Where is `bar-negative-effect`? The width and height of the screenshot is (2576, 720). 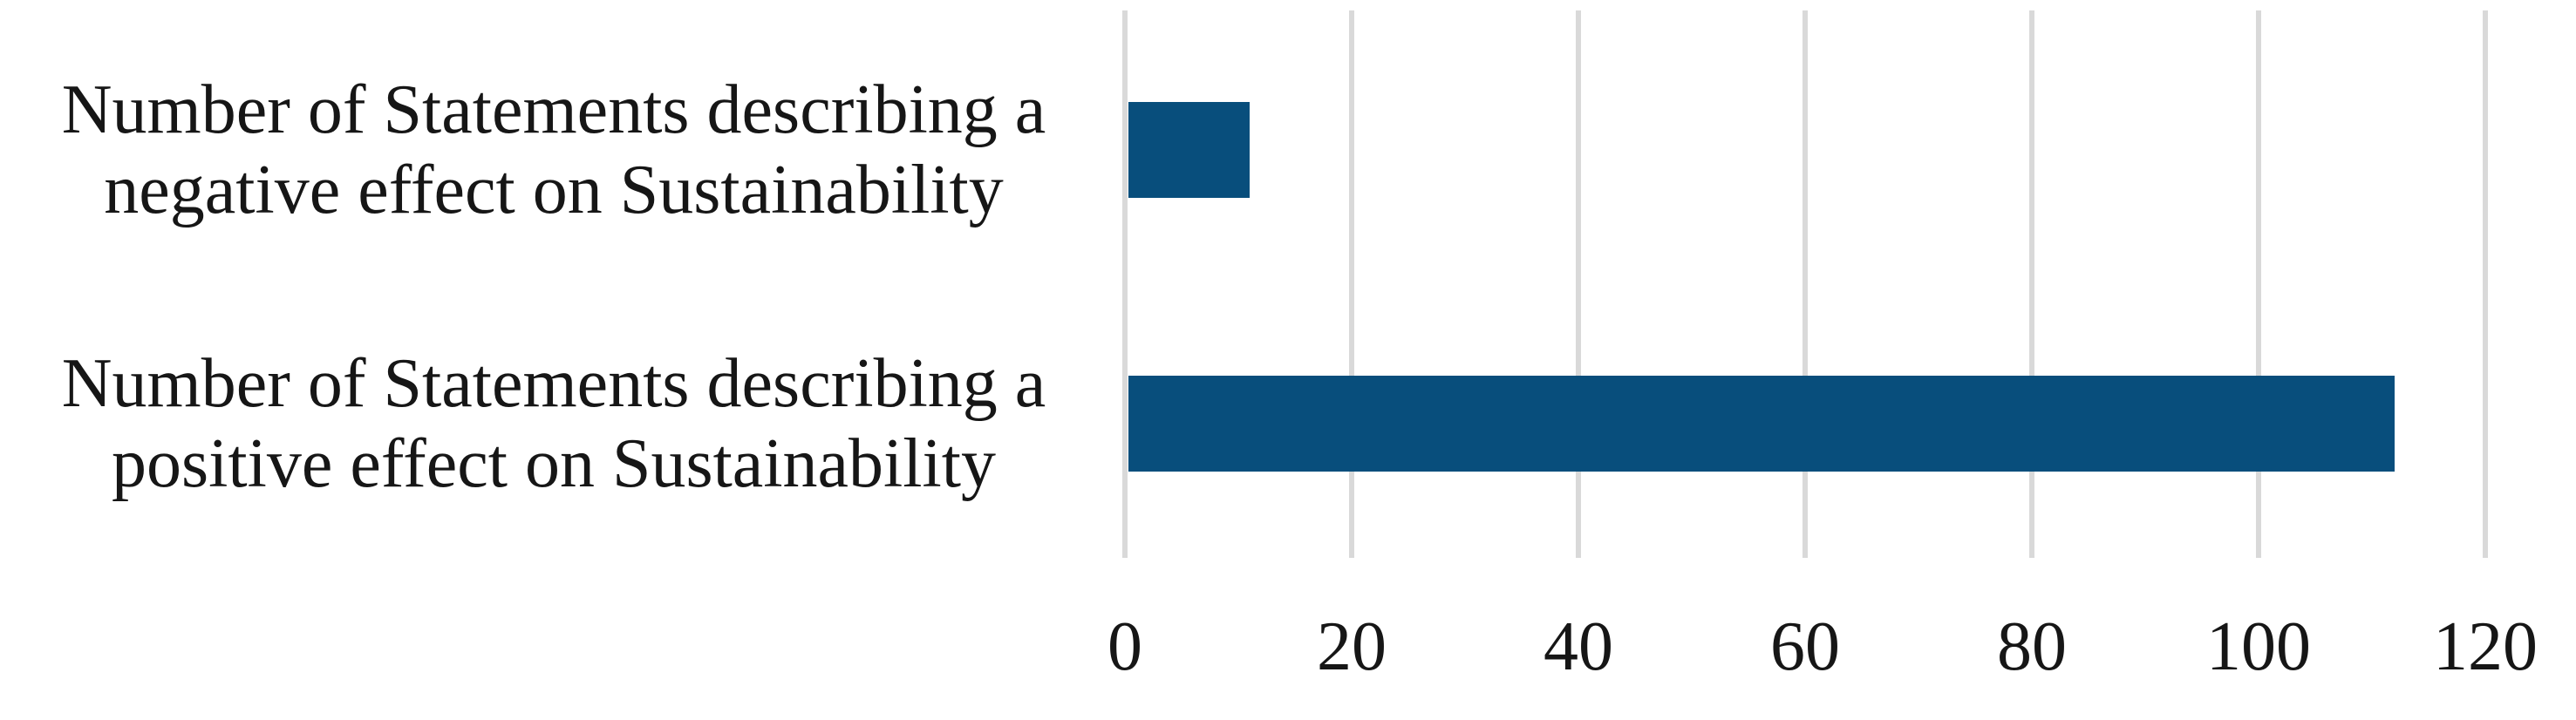
bar-negative-effect is located at coordinates (1189, 150).